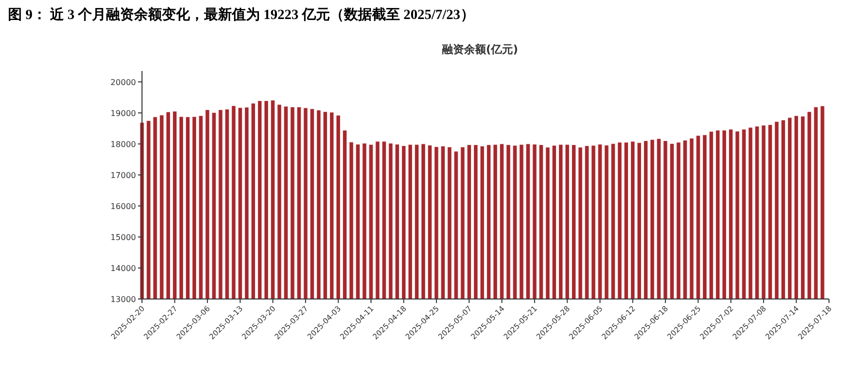 Image resolution: width=858 pixels, height=382 pixels. What do you see at coordinates (123, 237) in the screenshot?
I see `y-tick-label: 15000` at bounding box center [123, 237].